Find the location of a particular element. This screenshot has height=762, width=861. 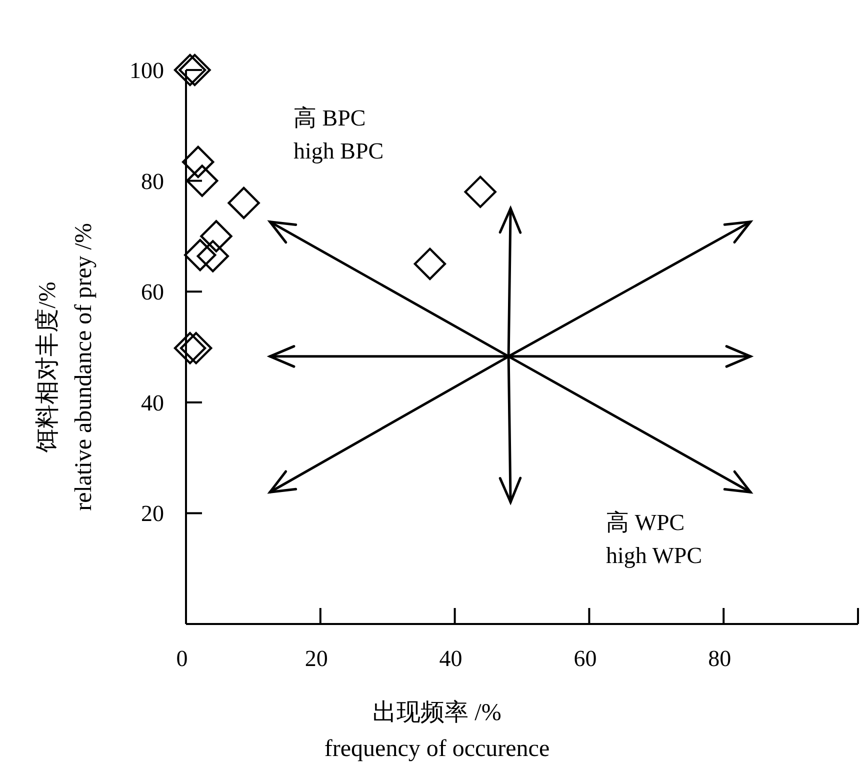

y-axis-title: 饵料相对丰度/% relative abundance of prey /% is located at coordinates (65, 367).